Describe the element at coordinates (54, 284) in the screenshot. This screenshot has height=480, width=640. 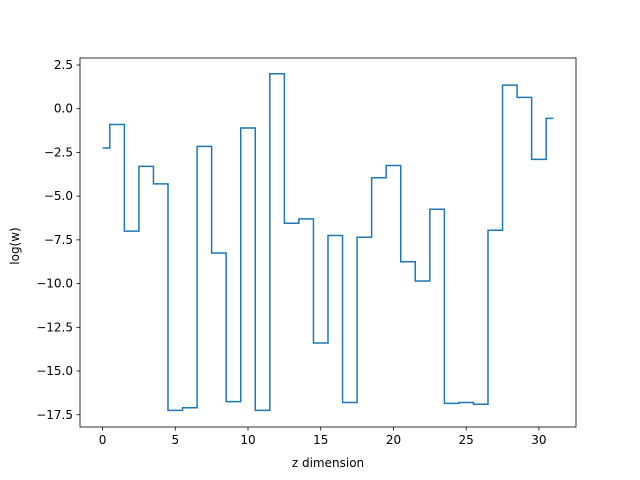
I see `y-tick-label: −10.0` at that location.